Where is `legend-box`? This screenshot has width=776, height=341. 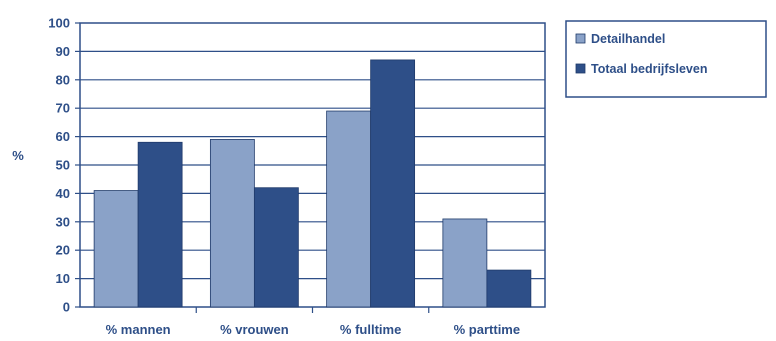 legend-box is located at coordinates (666, 59).